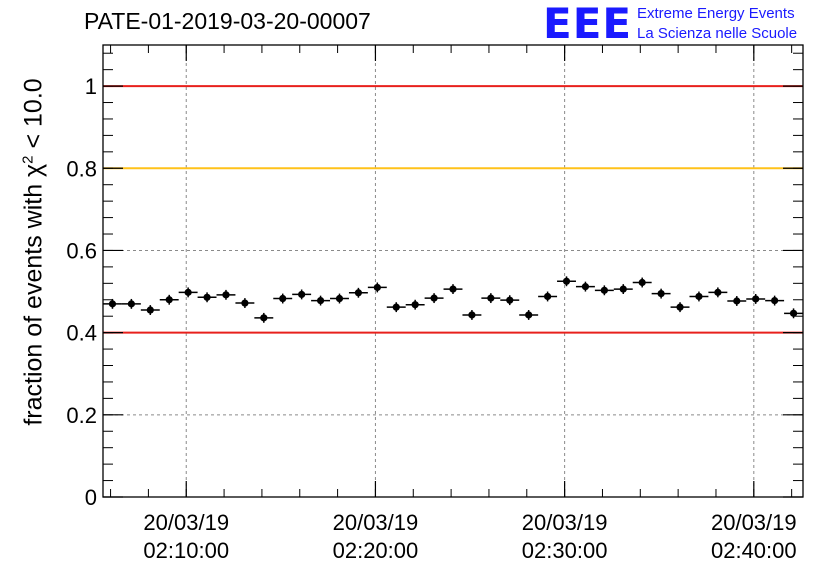  What do you see at coordinates (33, 301) in the screenshot?
I see `y-axis-label-text: fraction of events with` at bounding box center [33, 301].